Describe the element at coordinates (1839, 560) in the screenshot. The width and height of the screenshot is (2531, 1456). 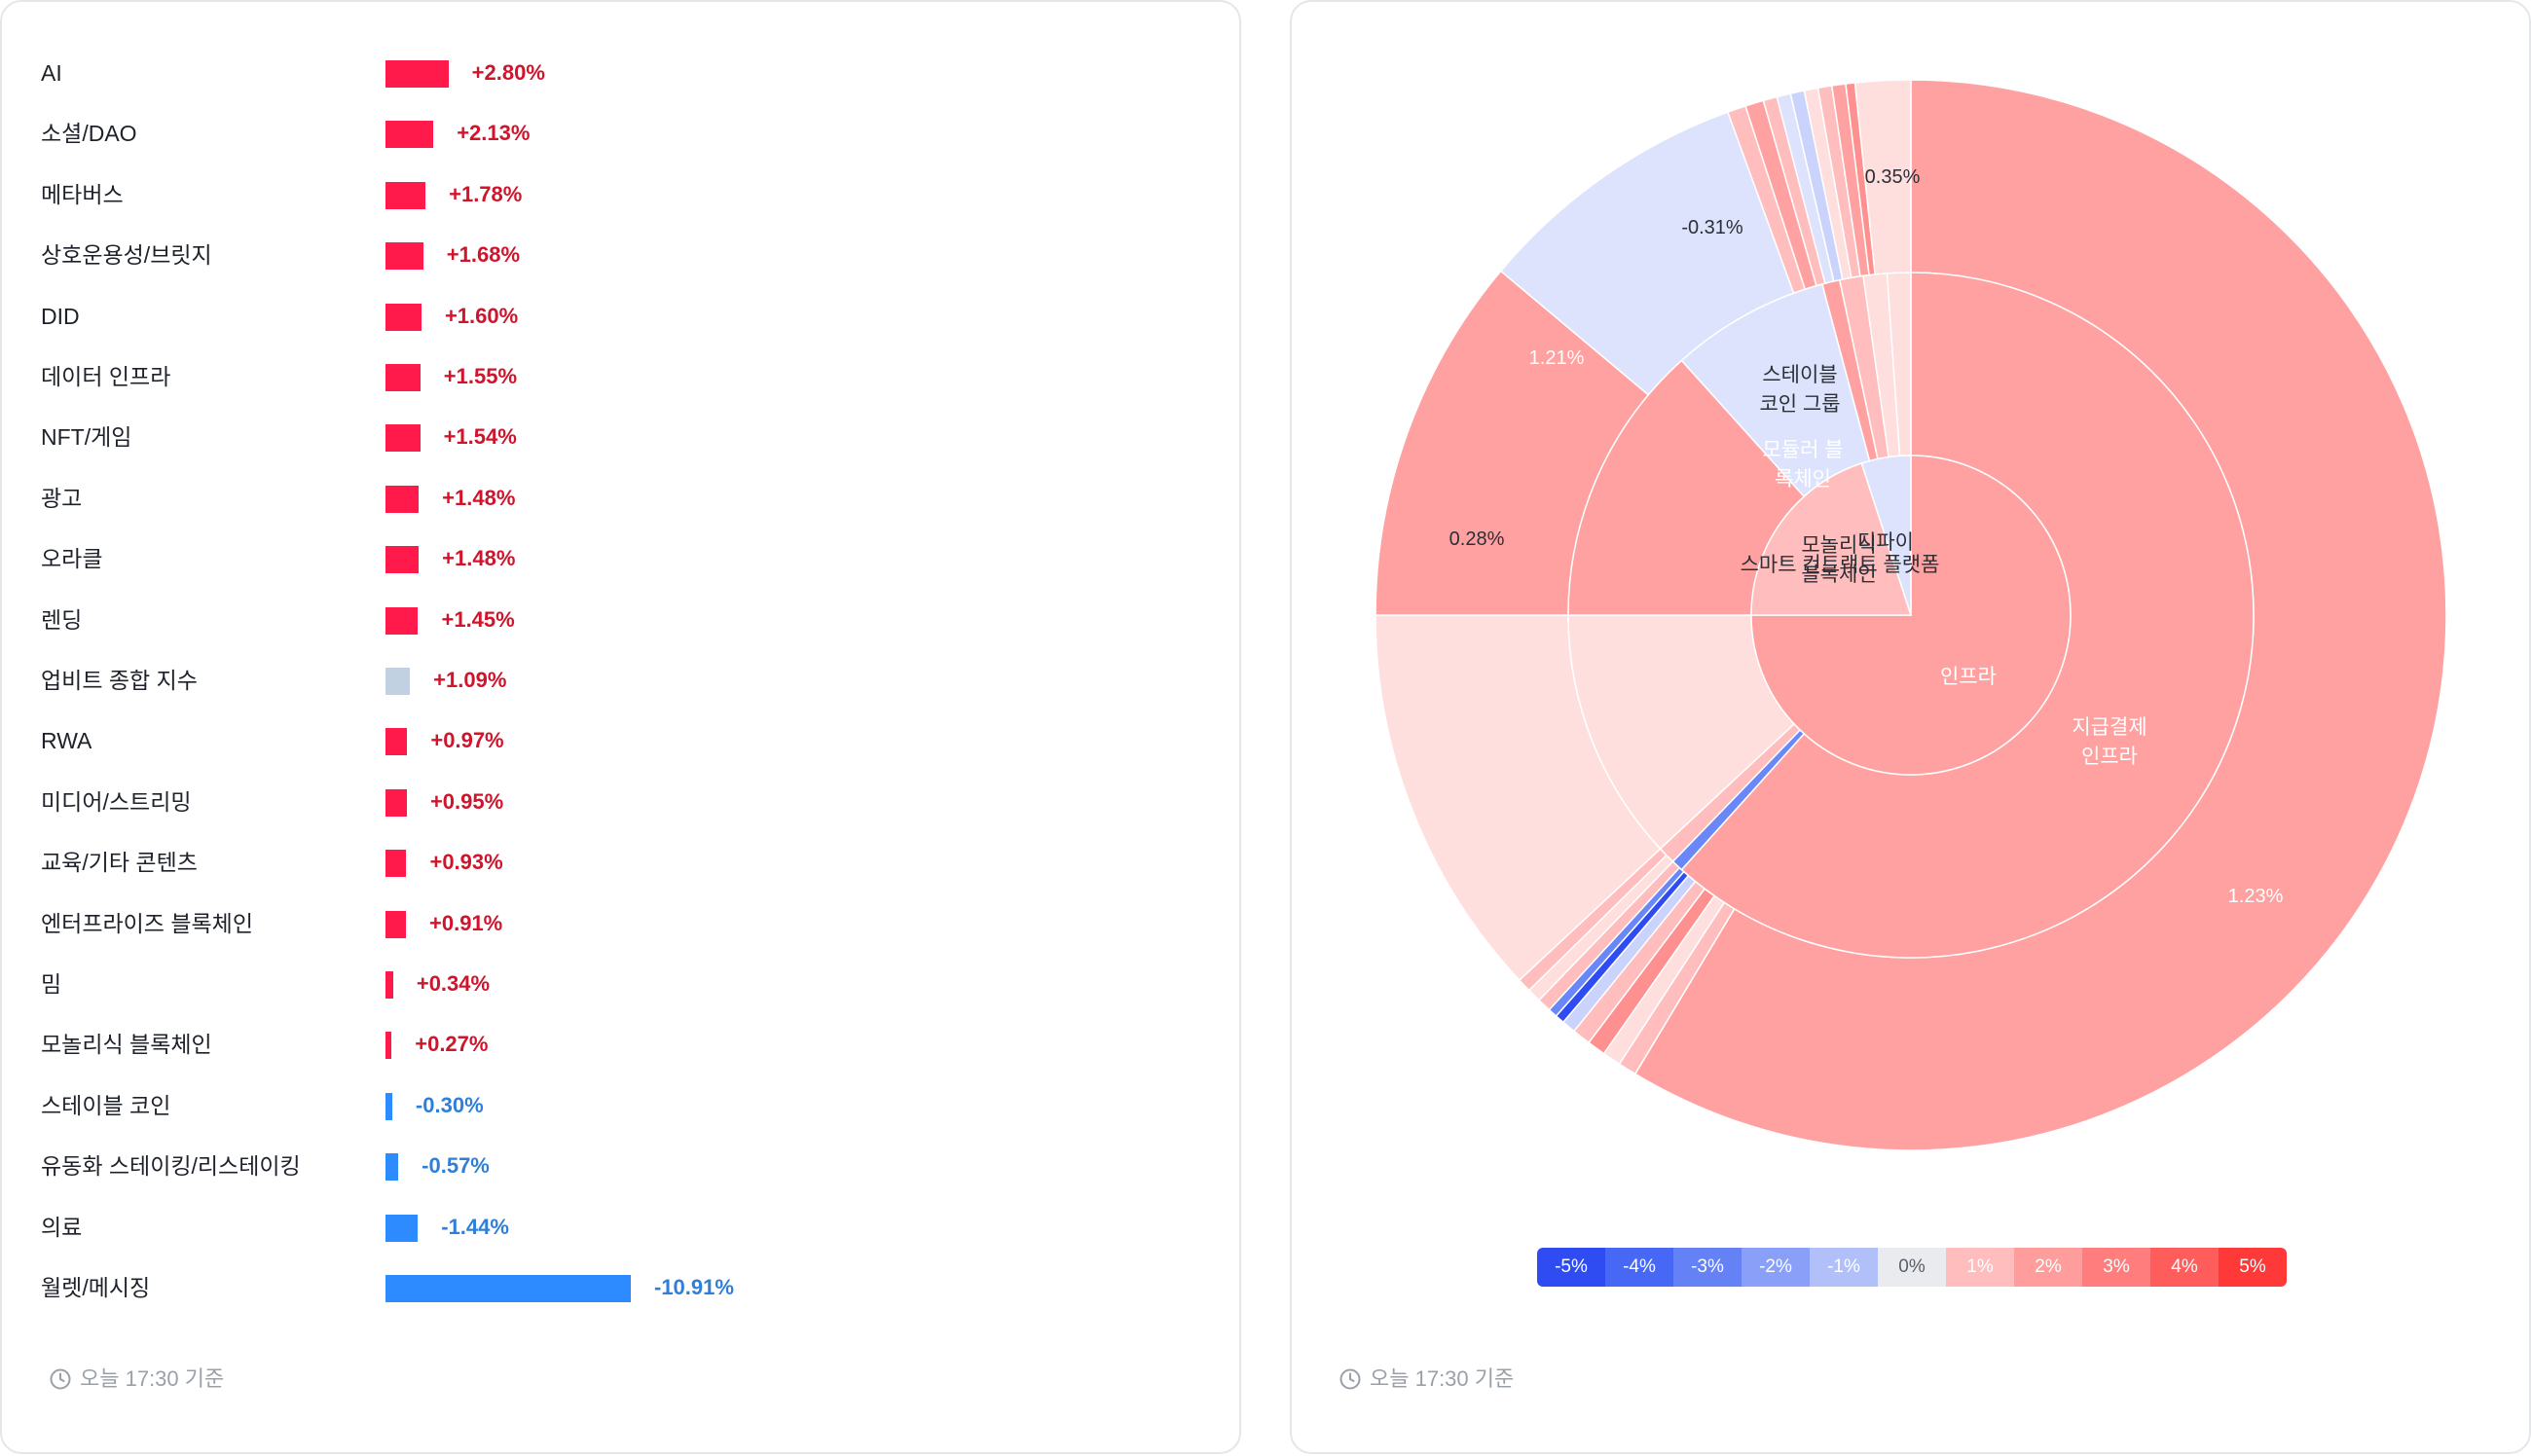
I see `sunburst-label: 모놀리식 블록체인` at that location.